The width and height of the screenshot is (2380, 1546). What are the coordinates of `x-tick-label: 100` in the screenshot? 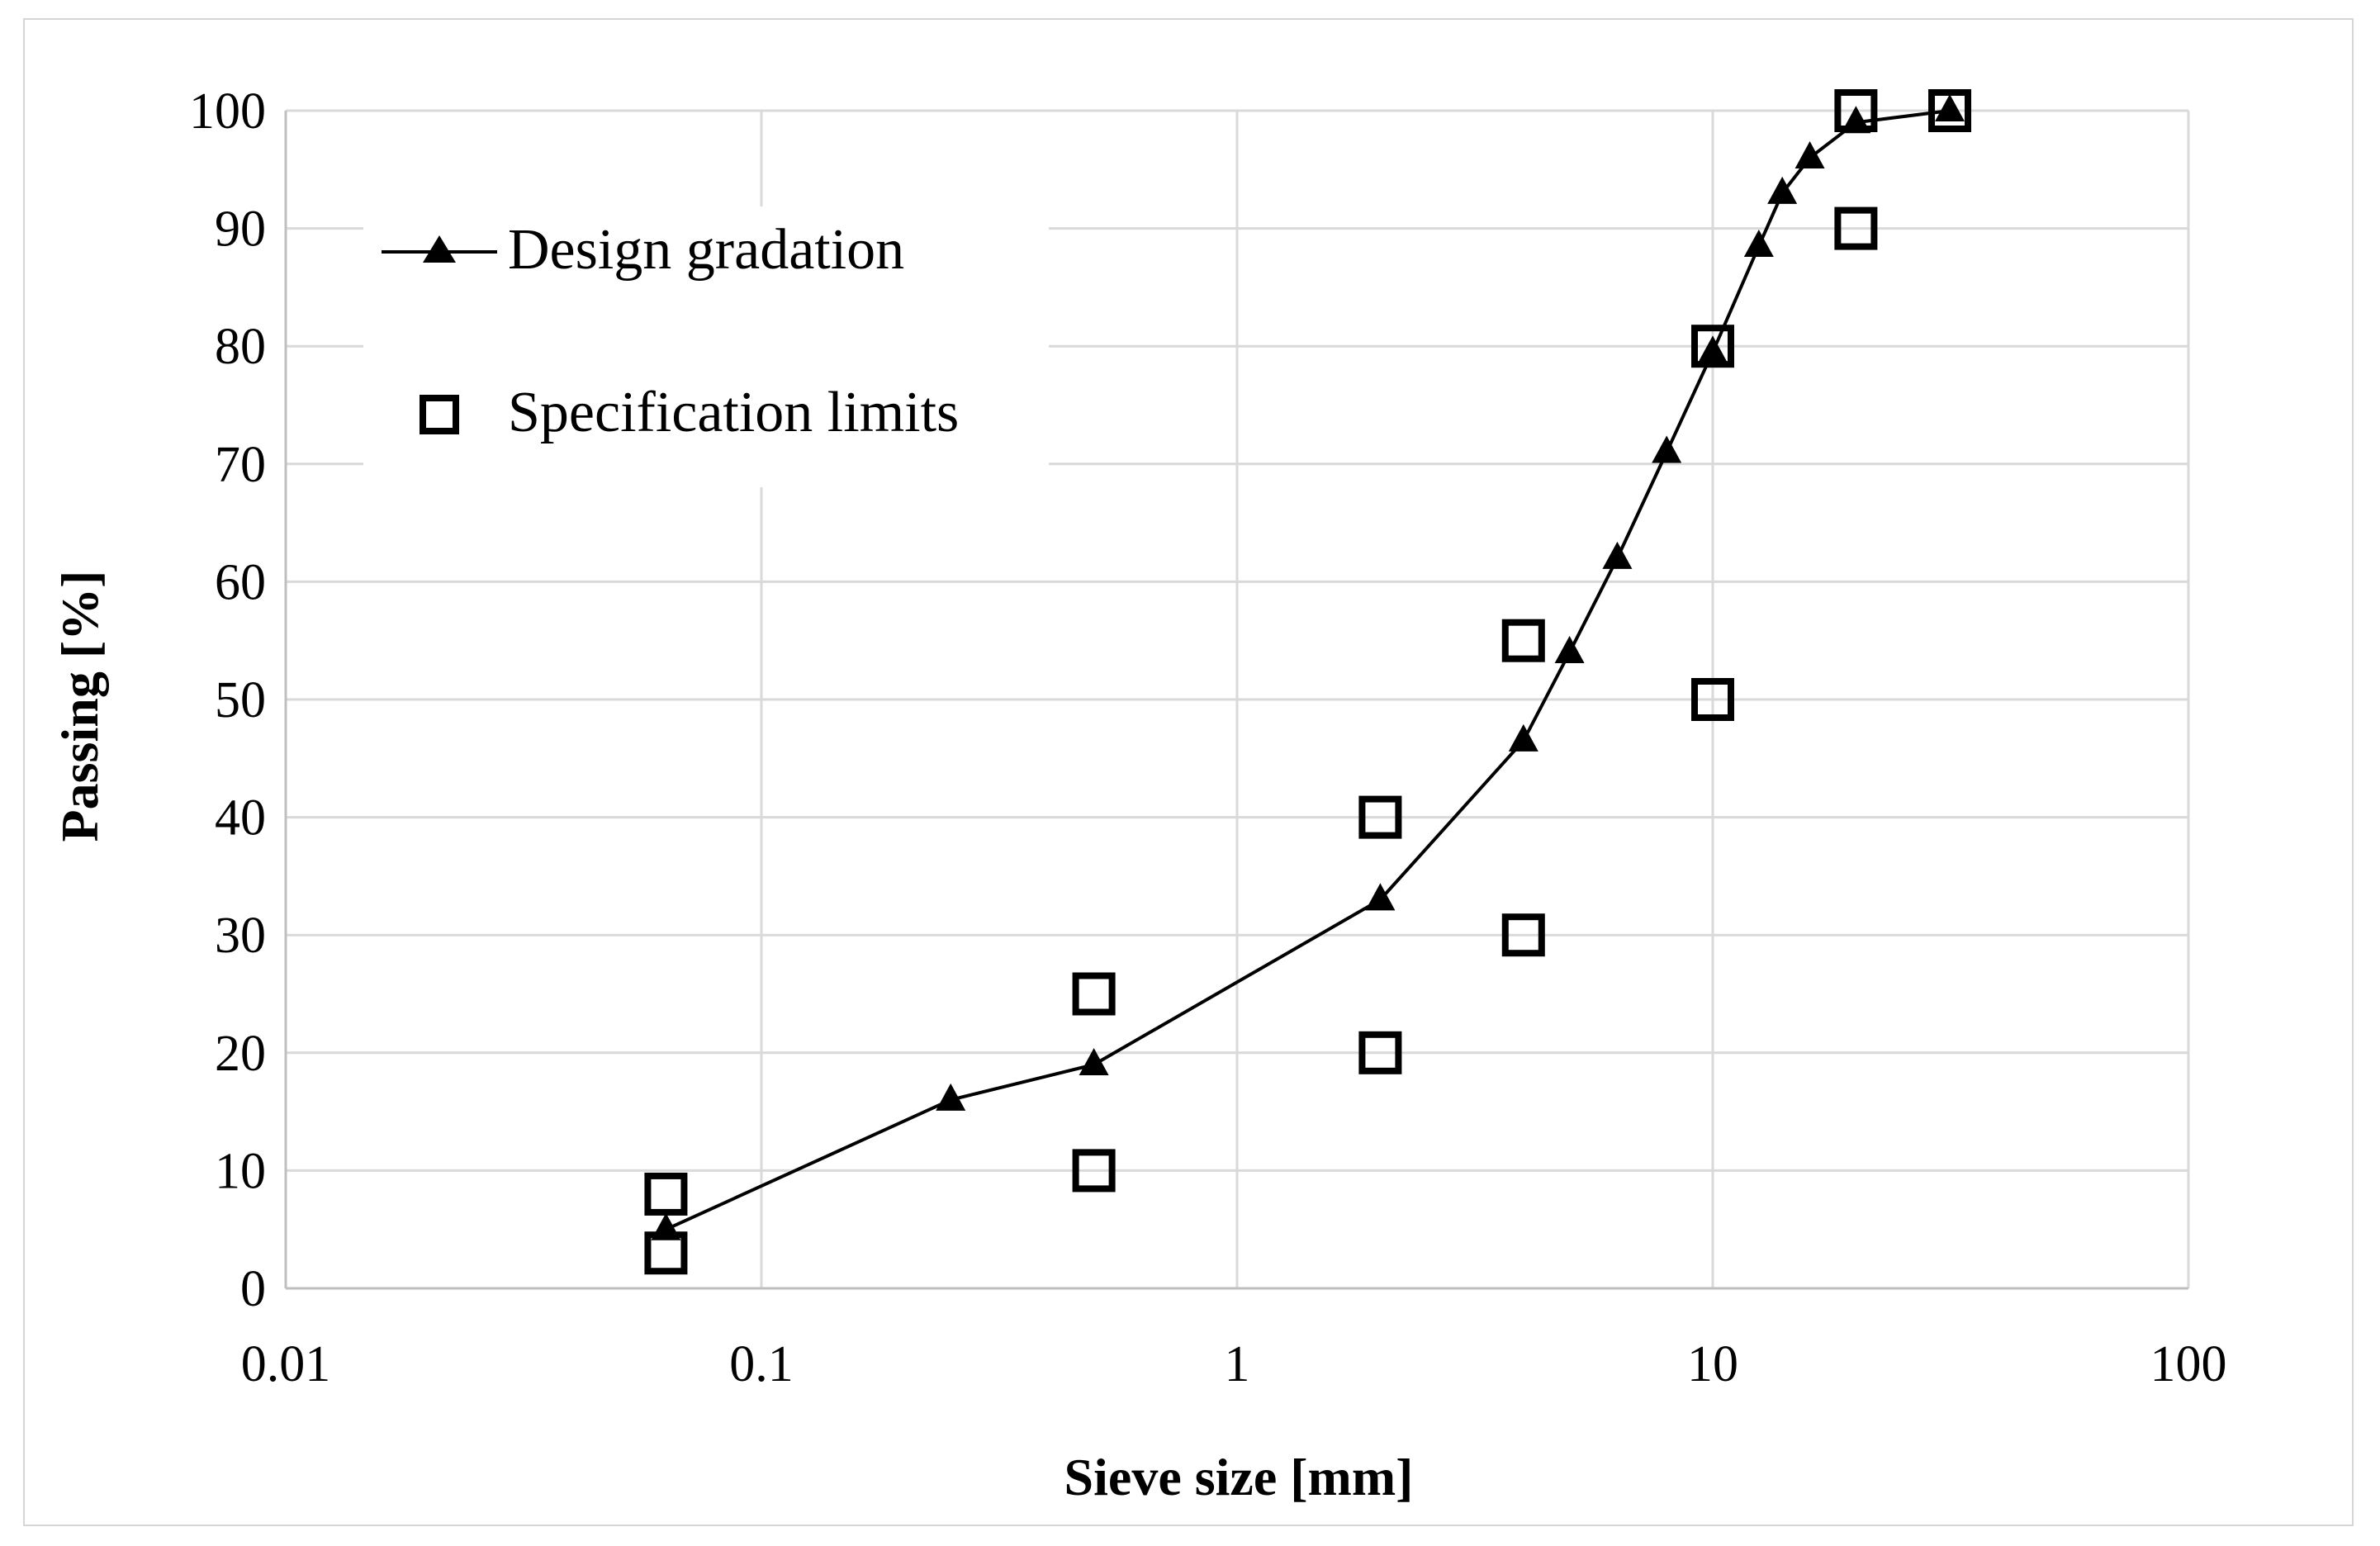 It's located at (2188, 1364).